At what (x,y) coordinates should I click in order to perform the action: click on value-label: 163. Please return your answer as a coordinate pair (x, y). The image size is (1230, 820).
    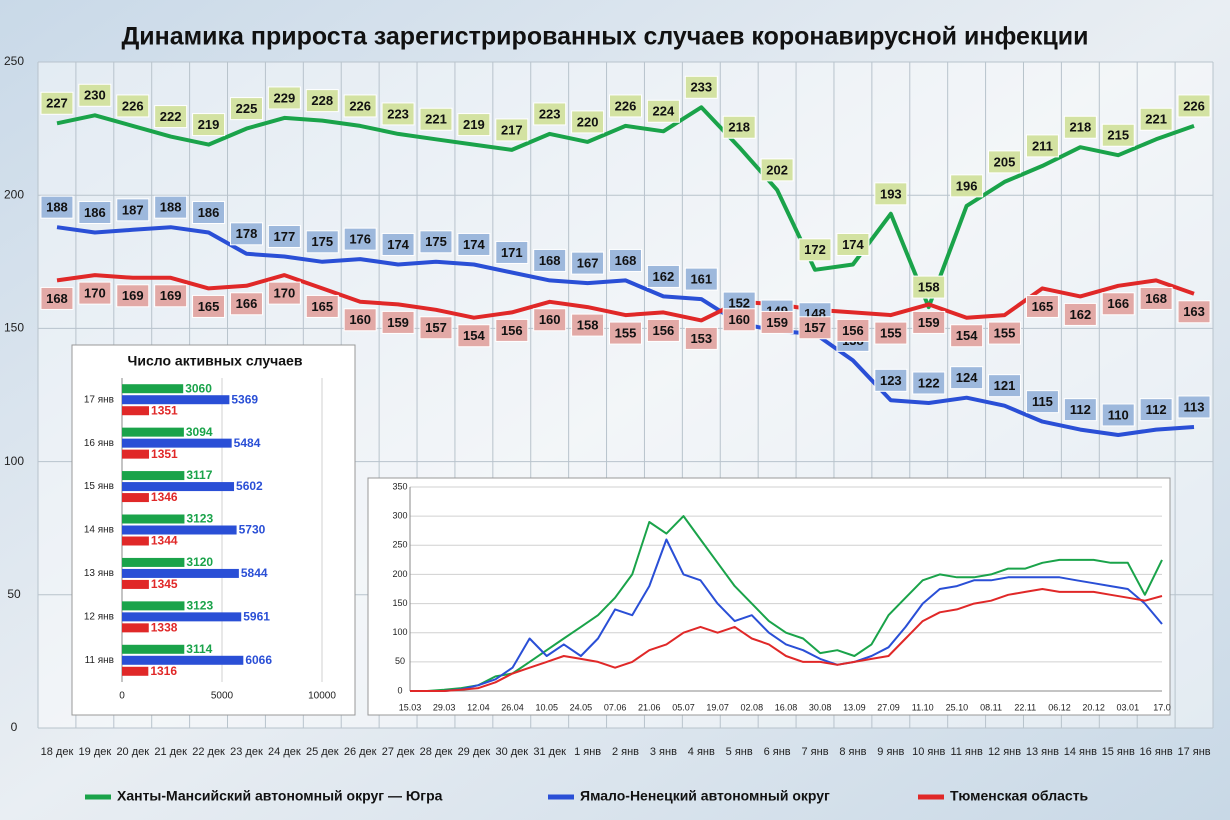
    Looking at the image, I should click on (1194, 311).